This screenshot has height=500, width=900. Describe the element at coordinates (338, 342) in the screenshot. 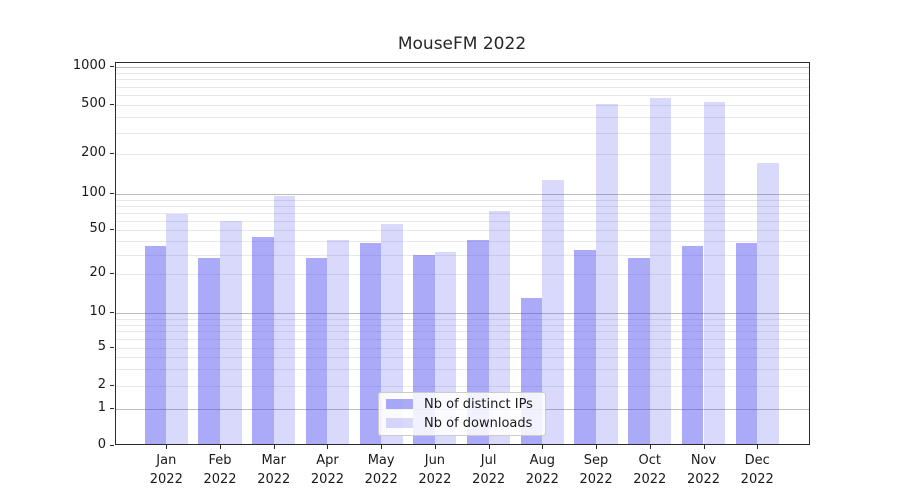

I see `bar-downloads-apr` at that location.